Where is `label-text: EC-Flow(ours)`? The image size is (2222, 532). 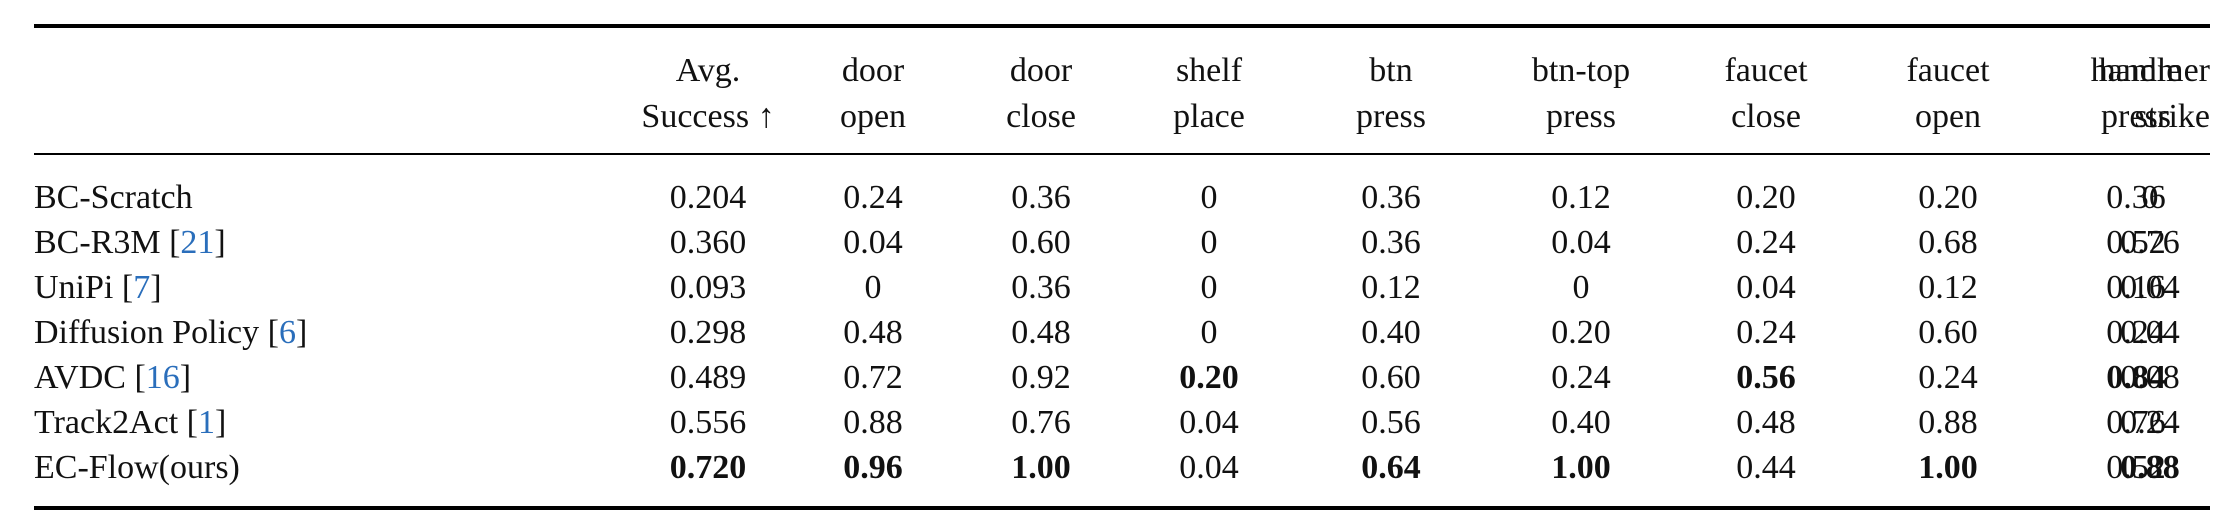
label-text: EC-Flow(ours) is located at coordinates (137, 467).